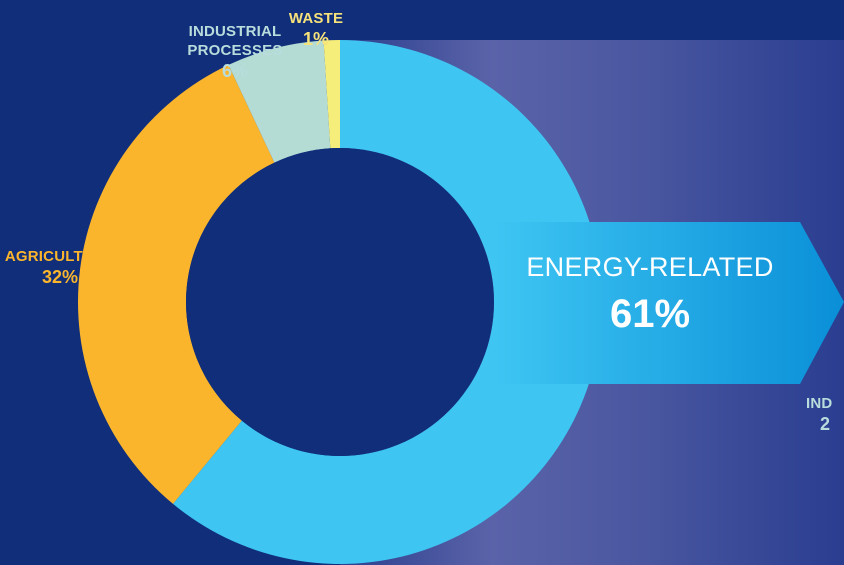  What do you see at coordinates (316, 18) in the screenshot?
I see `slice-name: WASTE` at bounding box center [316, 18].